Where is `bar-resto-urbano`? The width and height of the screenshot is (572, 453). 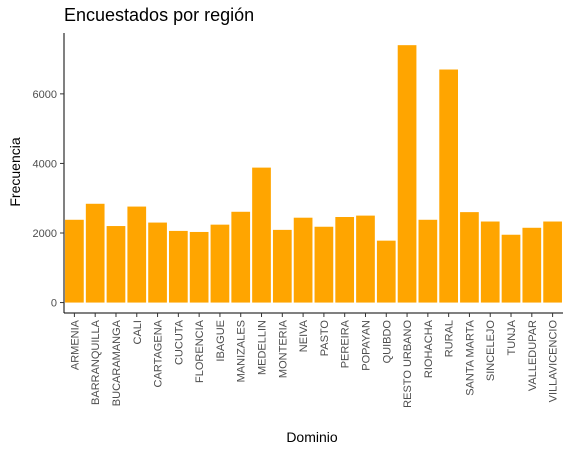
bar-resto-urbano is located at coordinates (407, 174).